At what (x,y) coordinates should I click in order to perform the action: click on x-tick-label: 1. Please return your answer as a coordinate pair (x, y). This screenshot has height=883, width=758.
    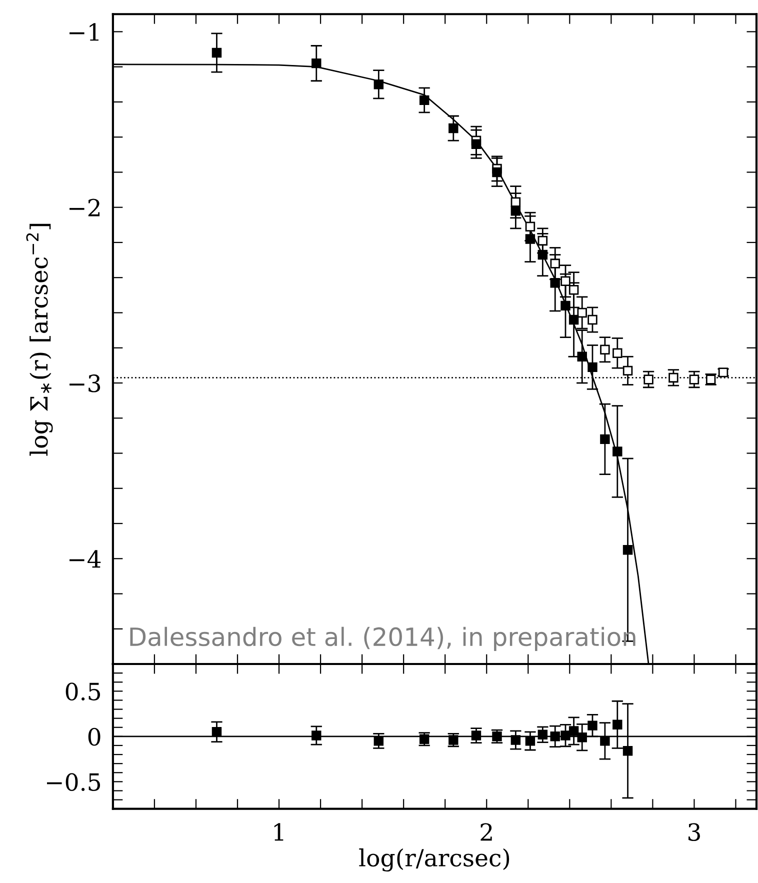
    Looking at the image, I should click on (279, 832).